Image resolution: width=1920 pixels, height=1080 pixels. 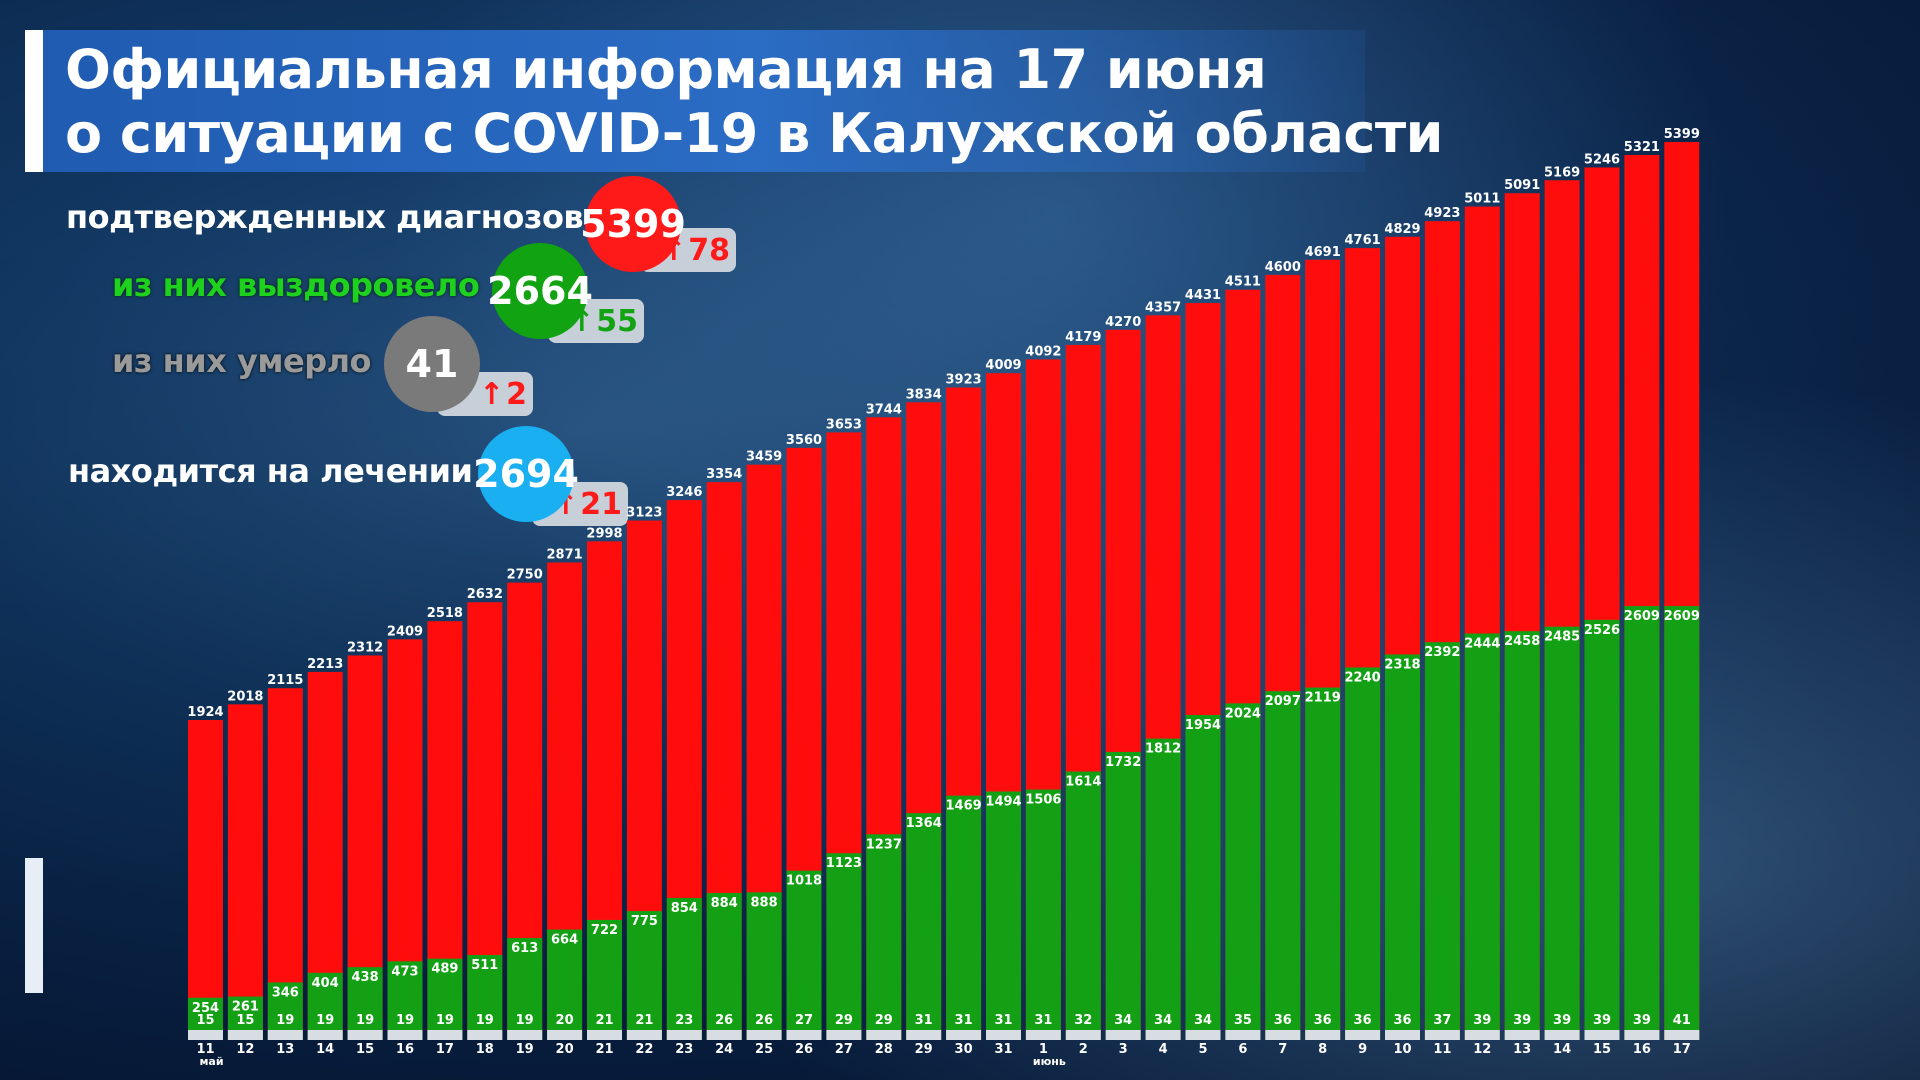 What do you see at coordinates (804, 440) in the screenshot?
I see `data-label-total: 3560` at bounding box center [804, 440].